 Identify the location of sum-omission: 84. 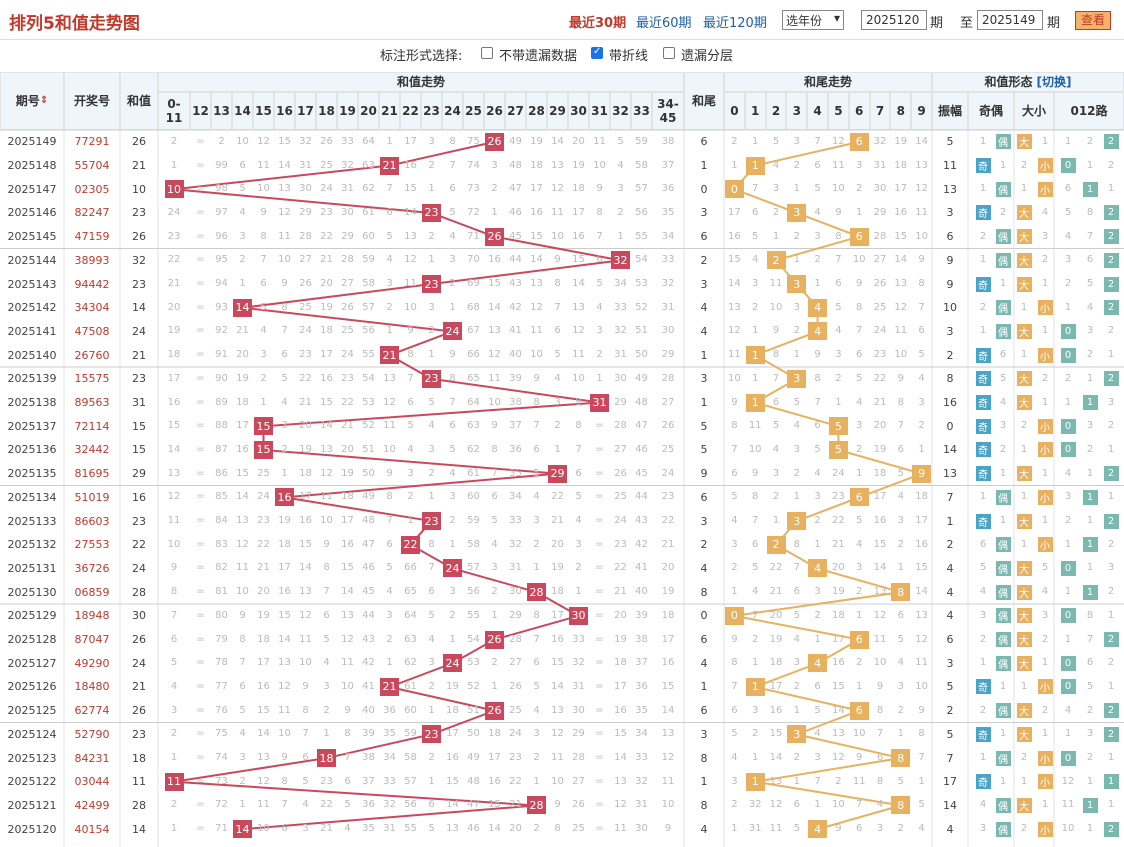
(221, 521).